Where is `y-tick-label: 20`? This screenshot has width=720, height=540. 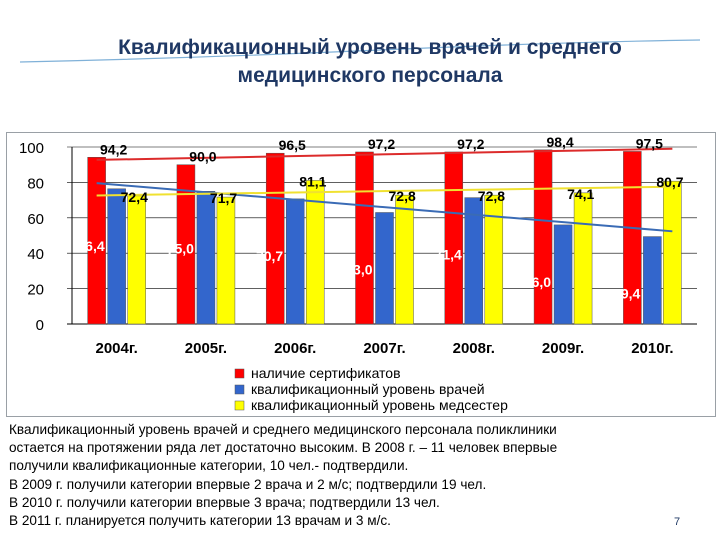 y-tick-label: 20 is located at coordinates (35, 290).